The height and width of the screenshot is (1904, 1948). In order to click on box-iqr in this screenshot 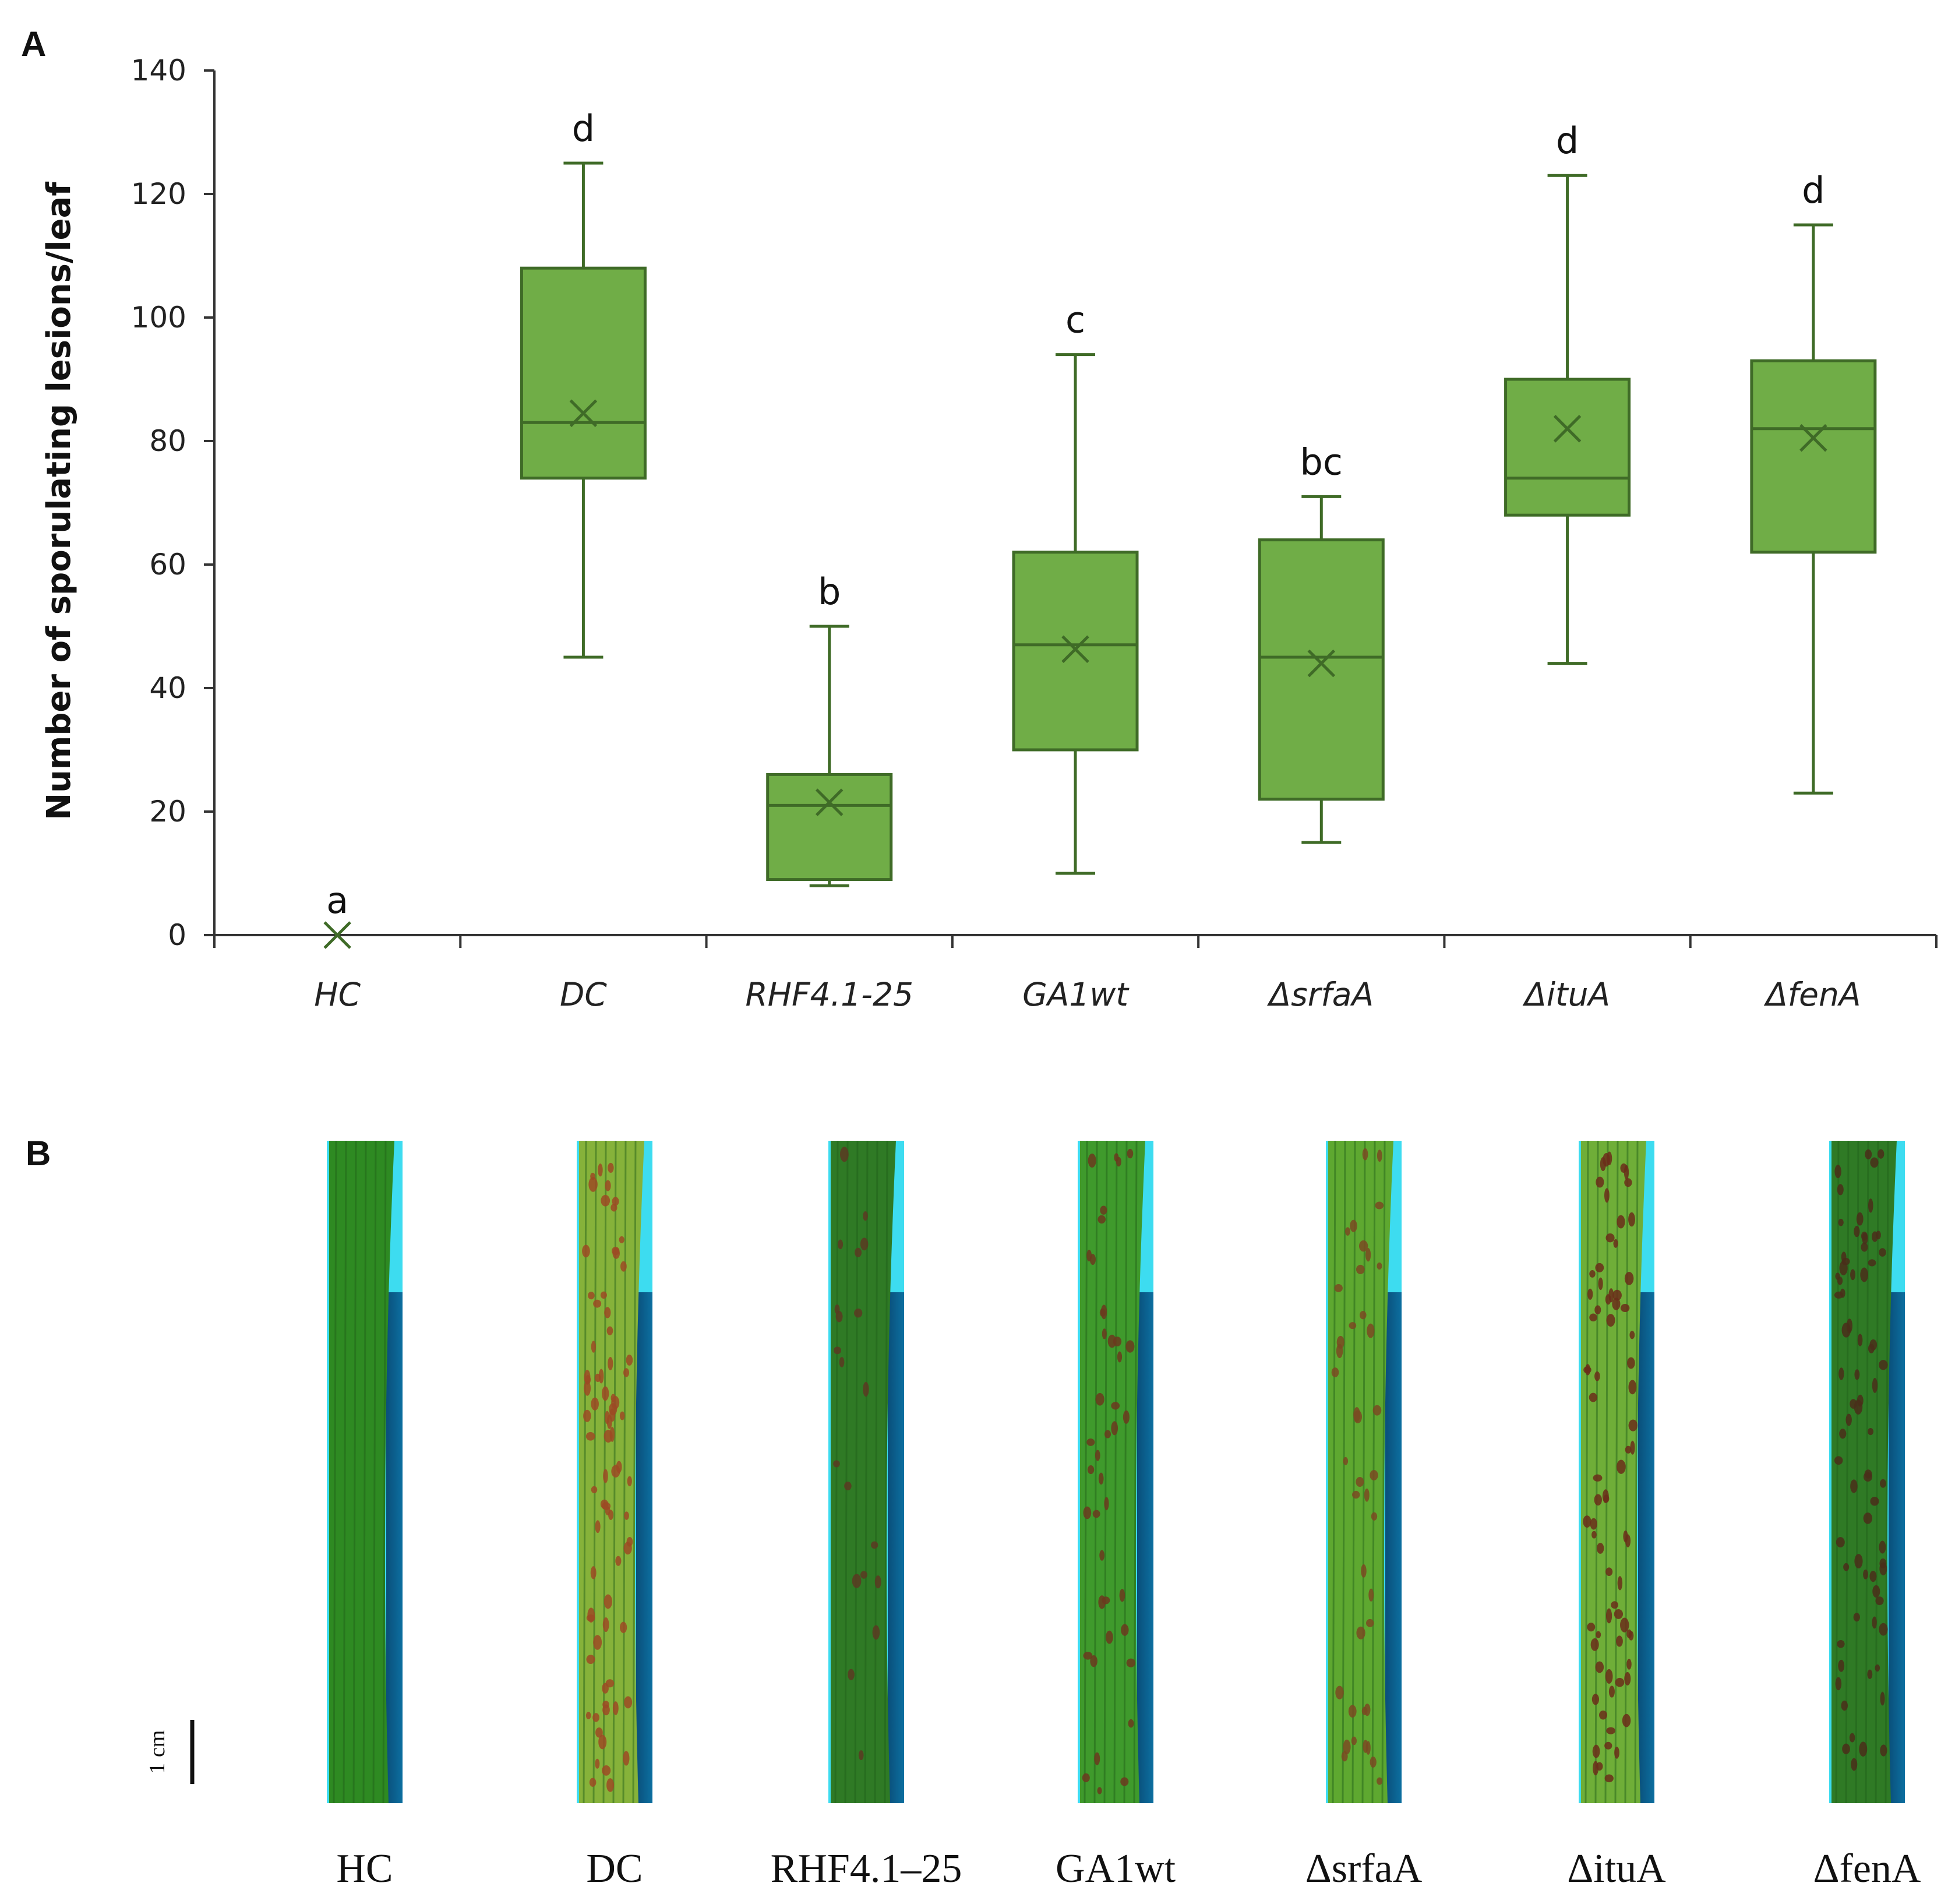, I will do `click(829, 827)`.